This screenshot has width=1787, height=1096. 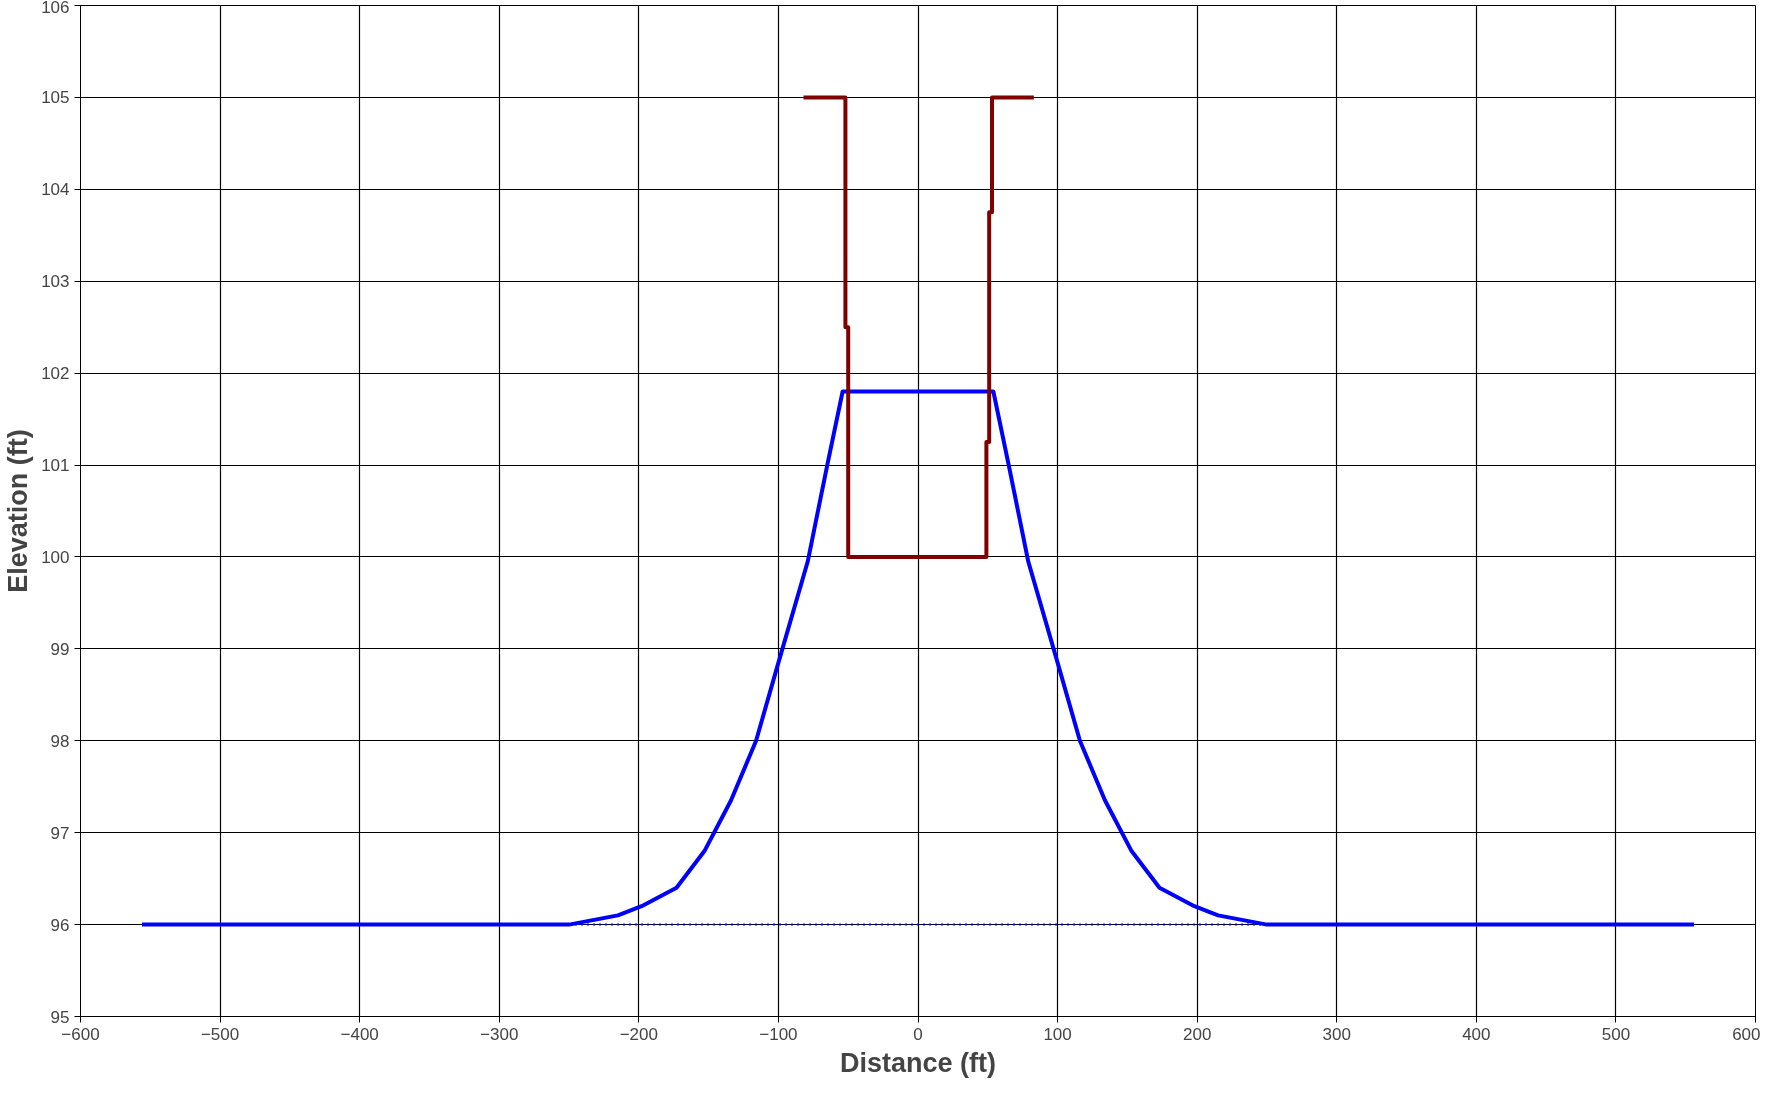 I want to click on x-tick-label: 600, so click(x=1746, y=1034).